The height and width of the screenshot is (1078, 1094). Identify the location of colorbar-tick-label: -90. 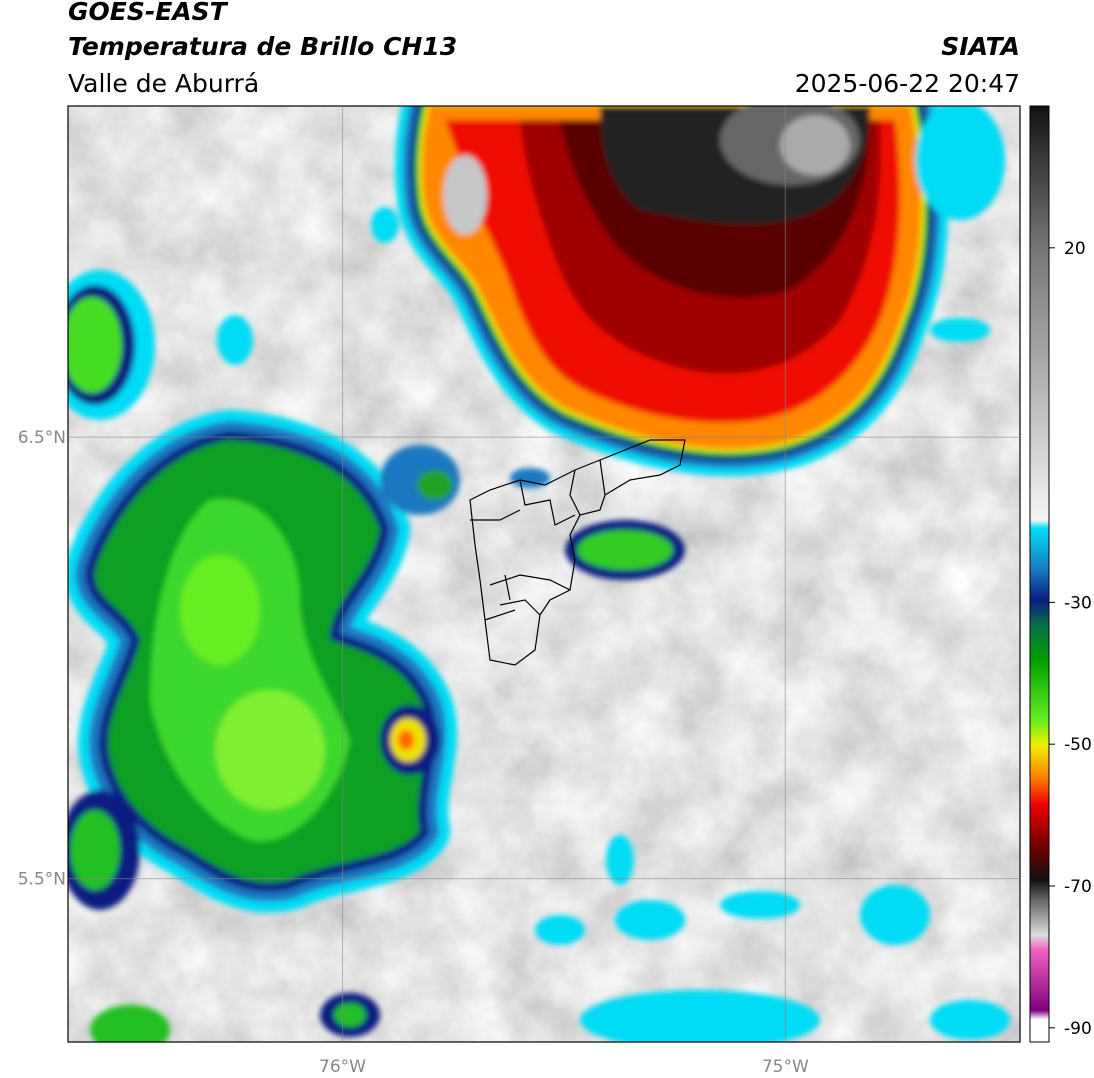
(1078, 1029).